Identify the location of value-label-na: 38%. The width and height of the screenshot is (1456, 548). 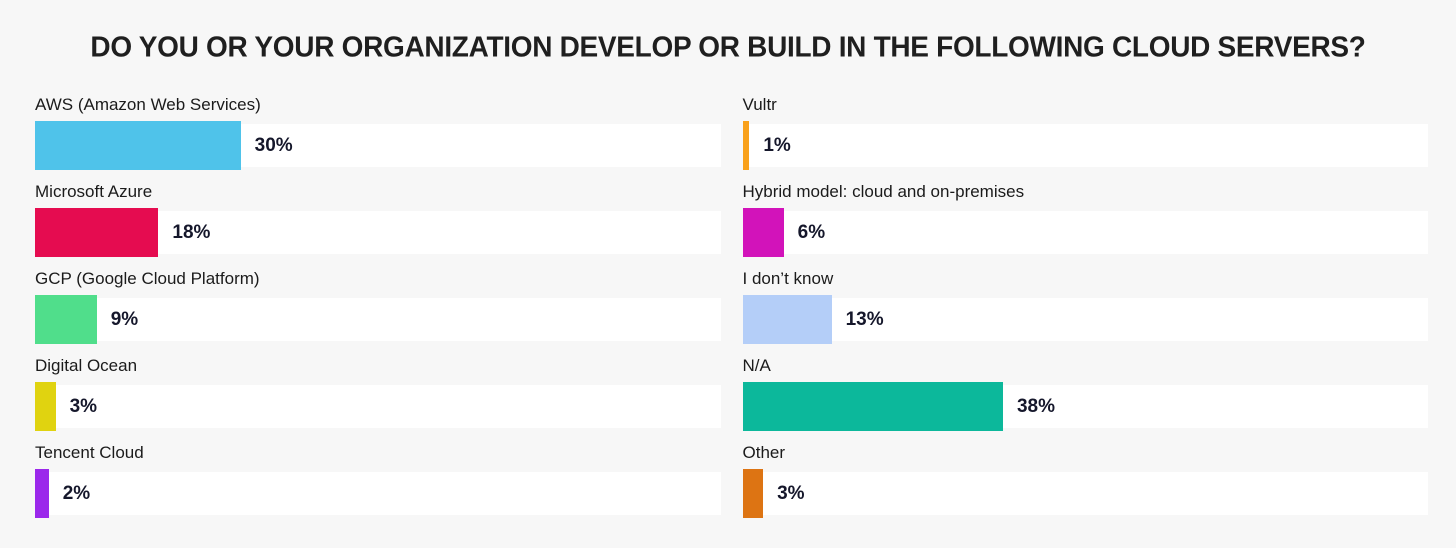
(1036, 406).